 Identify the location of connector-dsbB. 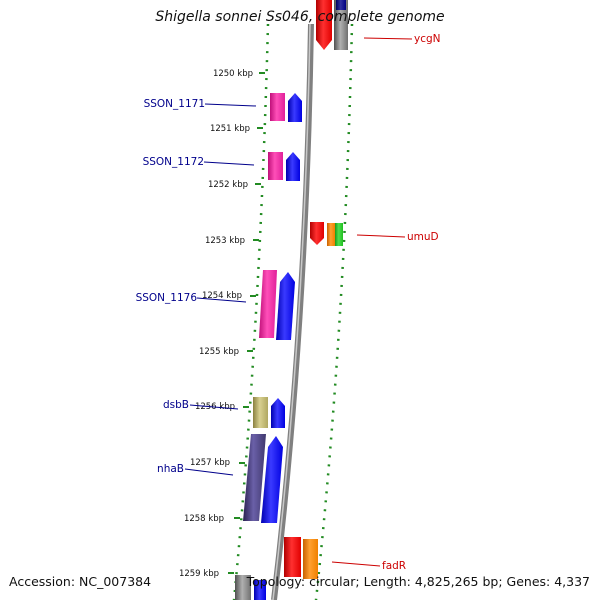
(214, 407).